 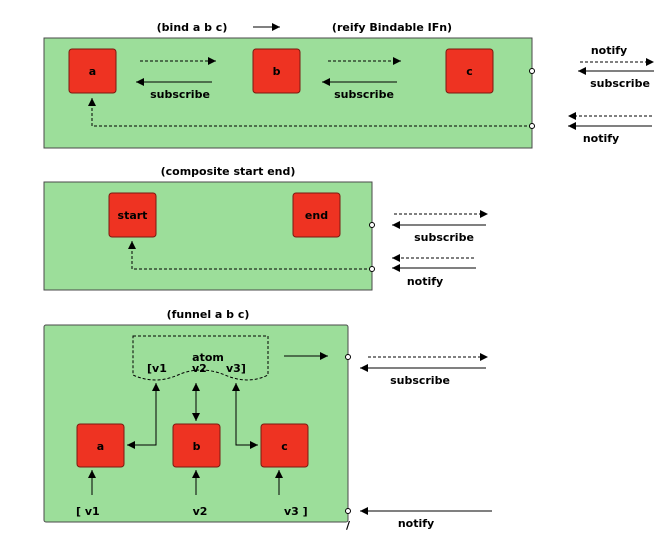 I want to click on funnel-node-b, so click(x=196, y=445).